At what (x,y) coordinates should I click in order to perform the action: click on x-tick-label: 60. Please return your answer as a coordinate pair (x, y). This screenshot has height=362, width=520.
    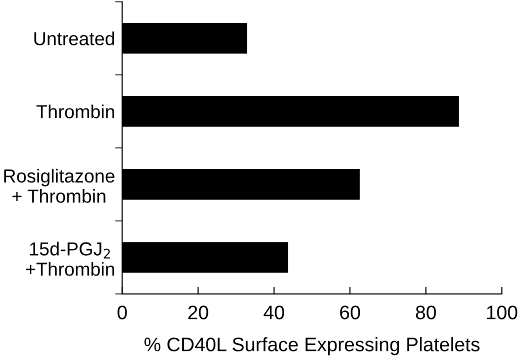
    Looking at the image, I should click on (350, 313).